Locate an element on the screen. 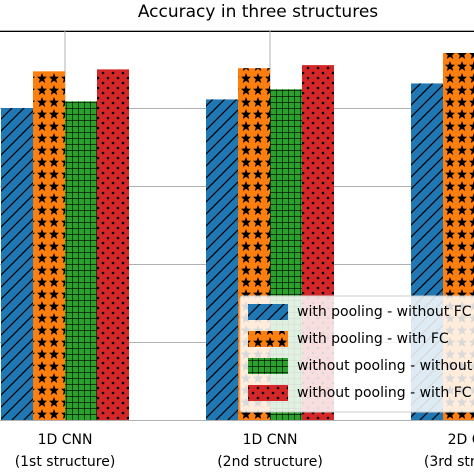 The height and width of the screenshot is (474, 474). legend-label: with pooling - without FC is located at coordinates (384, 312).